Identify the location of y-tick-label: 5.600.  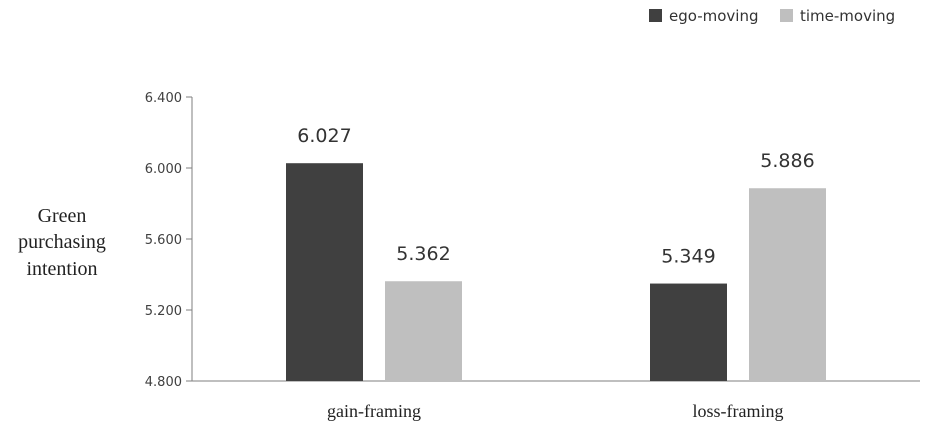
(163, 240).